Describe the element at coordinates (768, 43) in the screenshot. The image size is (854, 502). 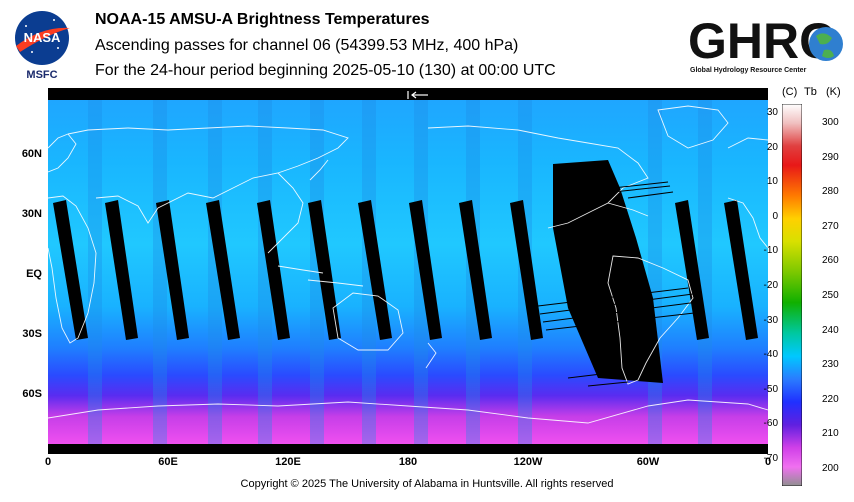
I see `ghrc-logo: GHRC Global Hydrology Resource Center` at that location.